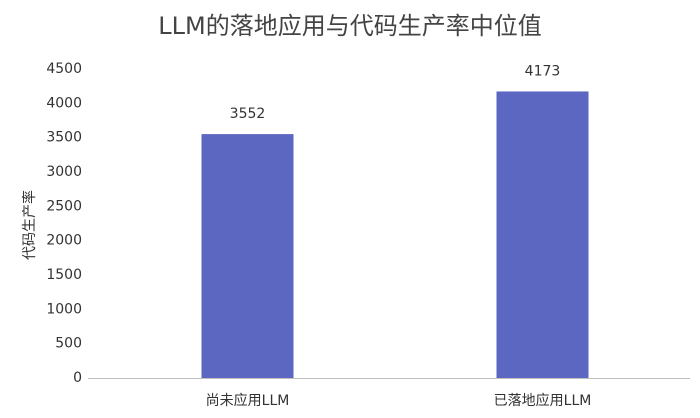 The image size is (700, 418). Describe the element at coordinates (64, 103) in the screenshot. I see `y-tick-label: 4000` at that location.